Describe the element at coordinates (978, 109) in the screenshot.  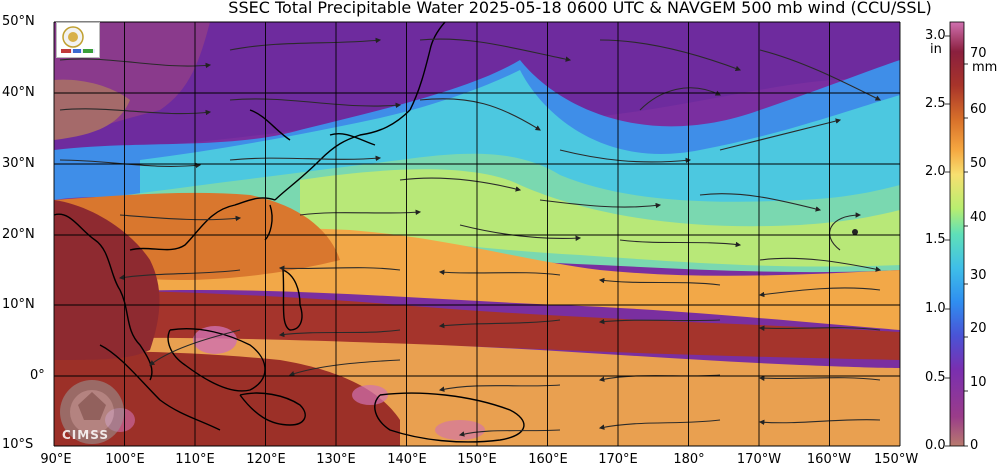
I see `colorbar-mm-tick: 60` at that location.